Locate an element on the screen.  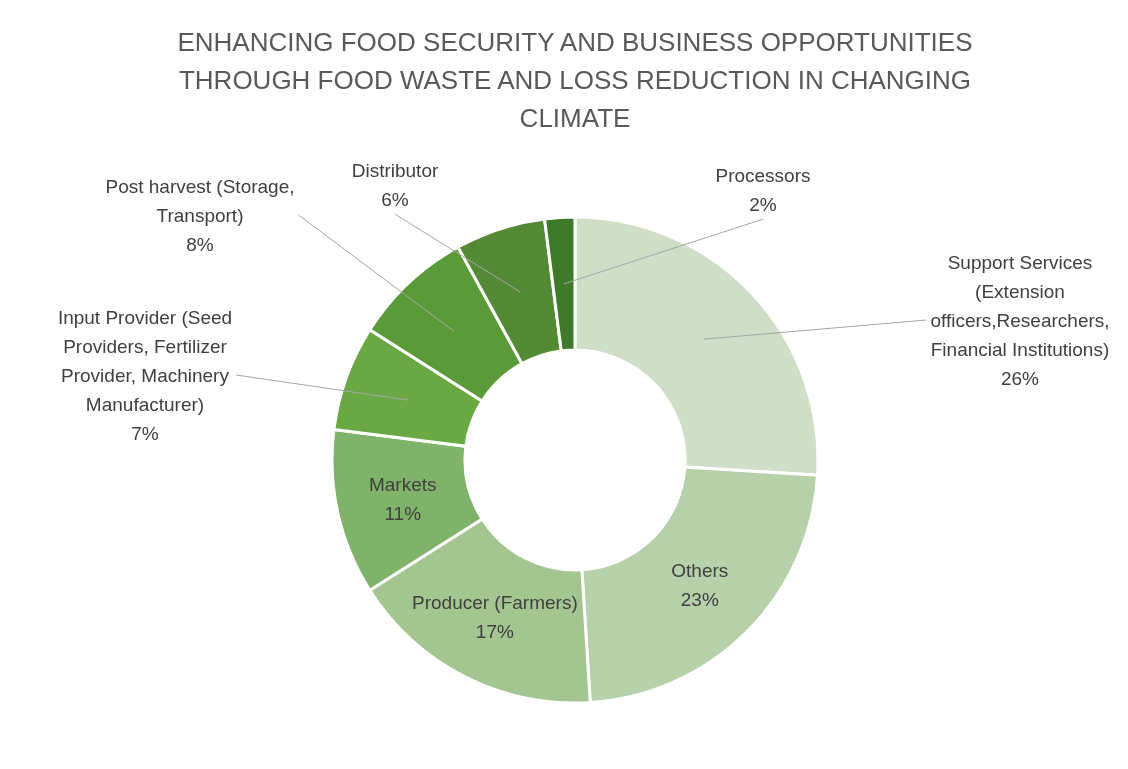
slice-label: Post harvest (Storage, Transport) is located at coordinates (200, 200).